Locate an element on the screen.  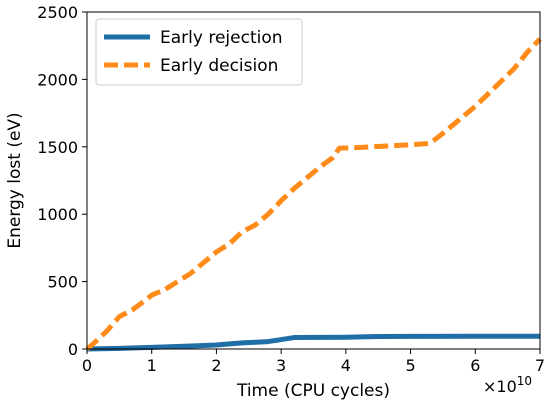
legend: Early rejection Early decision is located at coordinates (199, 52).